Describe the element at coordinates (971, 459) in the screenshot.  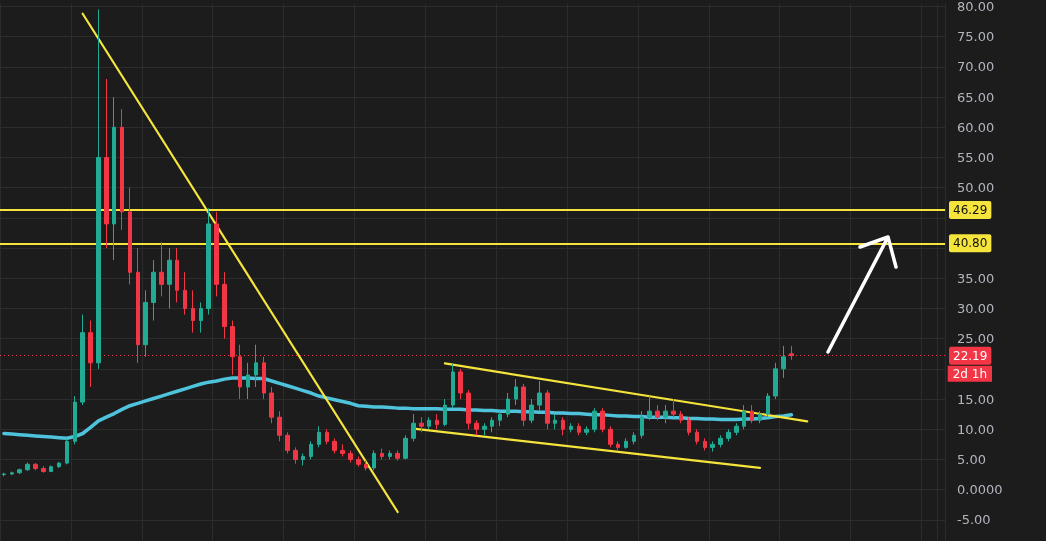
I see `y-tick-label: 5.00` at that location.